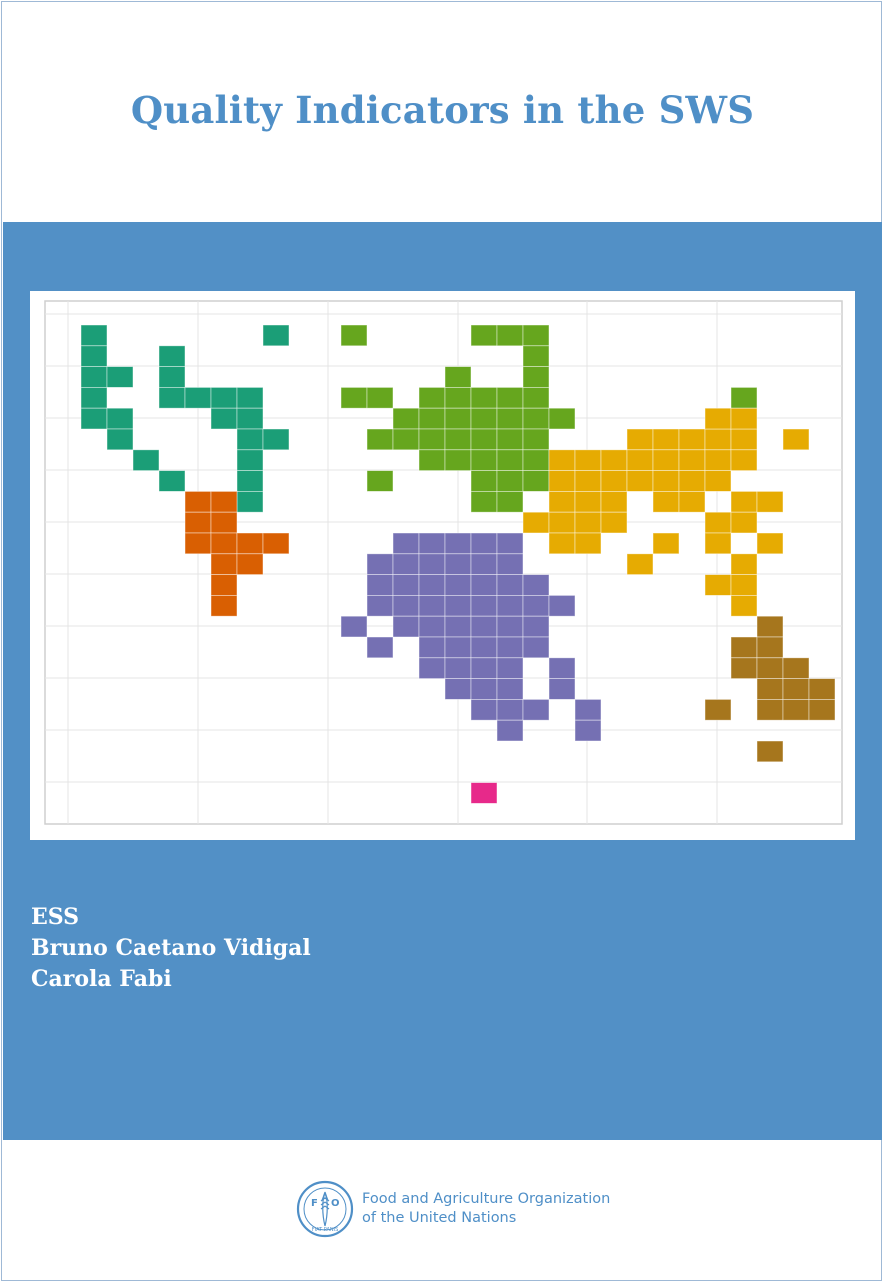 This screenshot has height=1284, width=885. What do you see at coordinates (55, 917) in the screenshot?
I see `author-ess: ESS` at bounding box center [55, 917].